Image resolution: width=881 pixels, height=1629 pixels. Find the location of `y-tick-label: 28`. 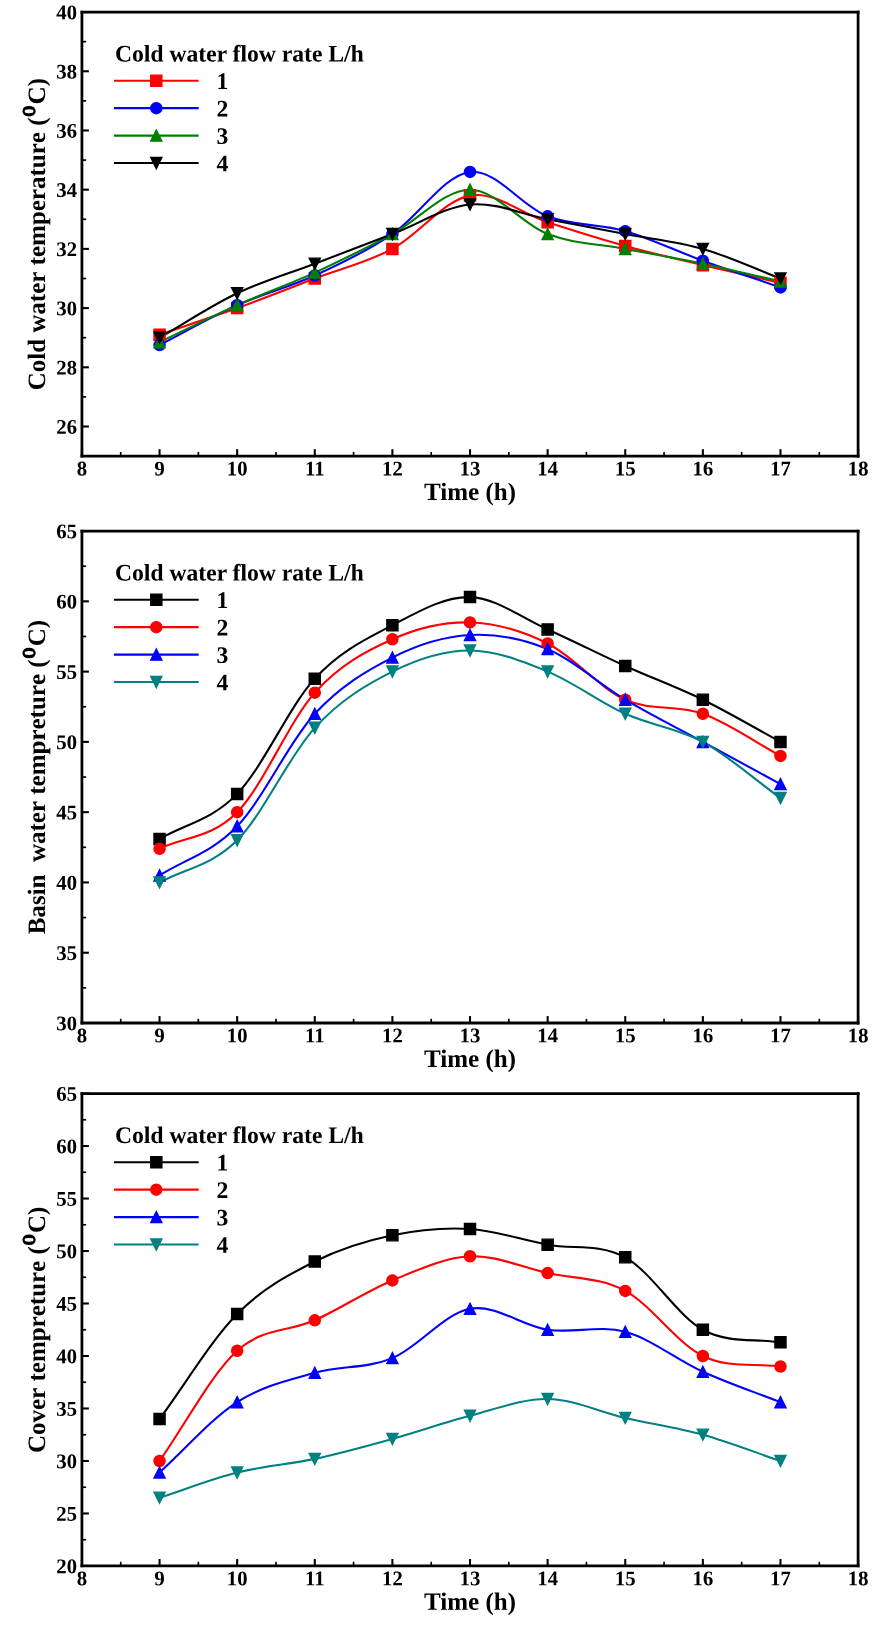

y-tick-label: 28 is located at coordinates (67, 367).